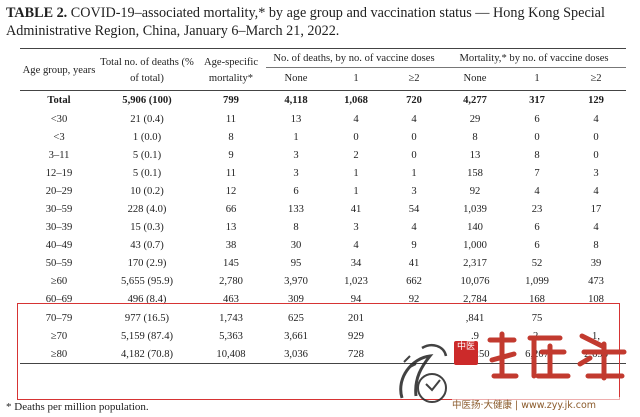  I want to click on cell-deaths-none: 95, so click(296, 264).